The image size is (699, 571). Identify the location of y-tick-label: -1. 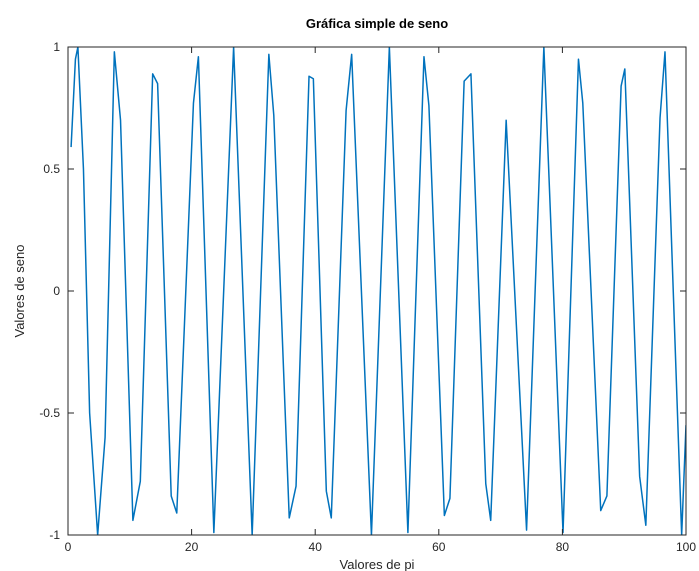
(54, 535).